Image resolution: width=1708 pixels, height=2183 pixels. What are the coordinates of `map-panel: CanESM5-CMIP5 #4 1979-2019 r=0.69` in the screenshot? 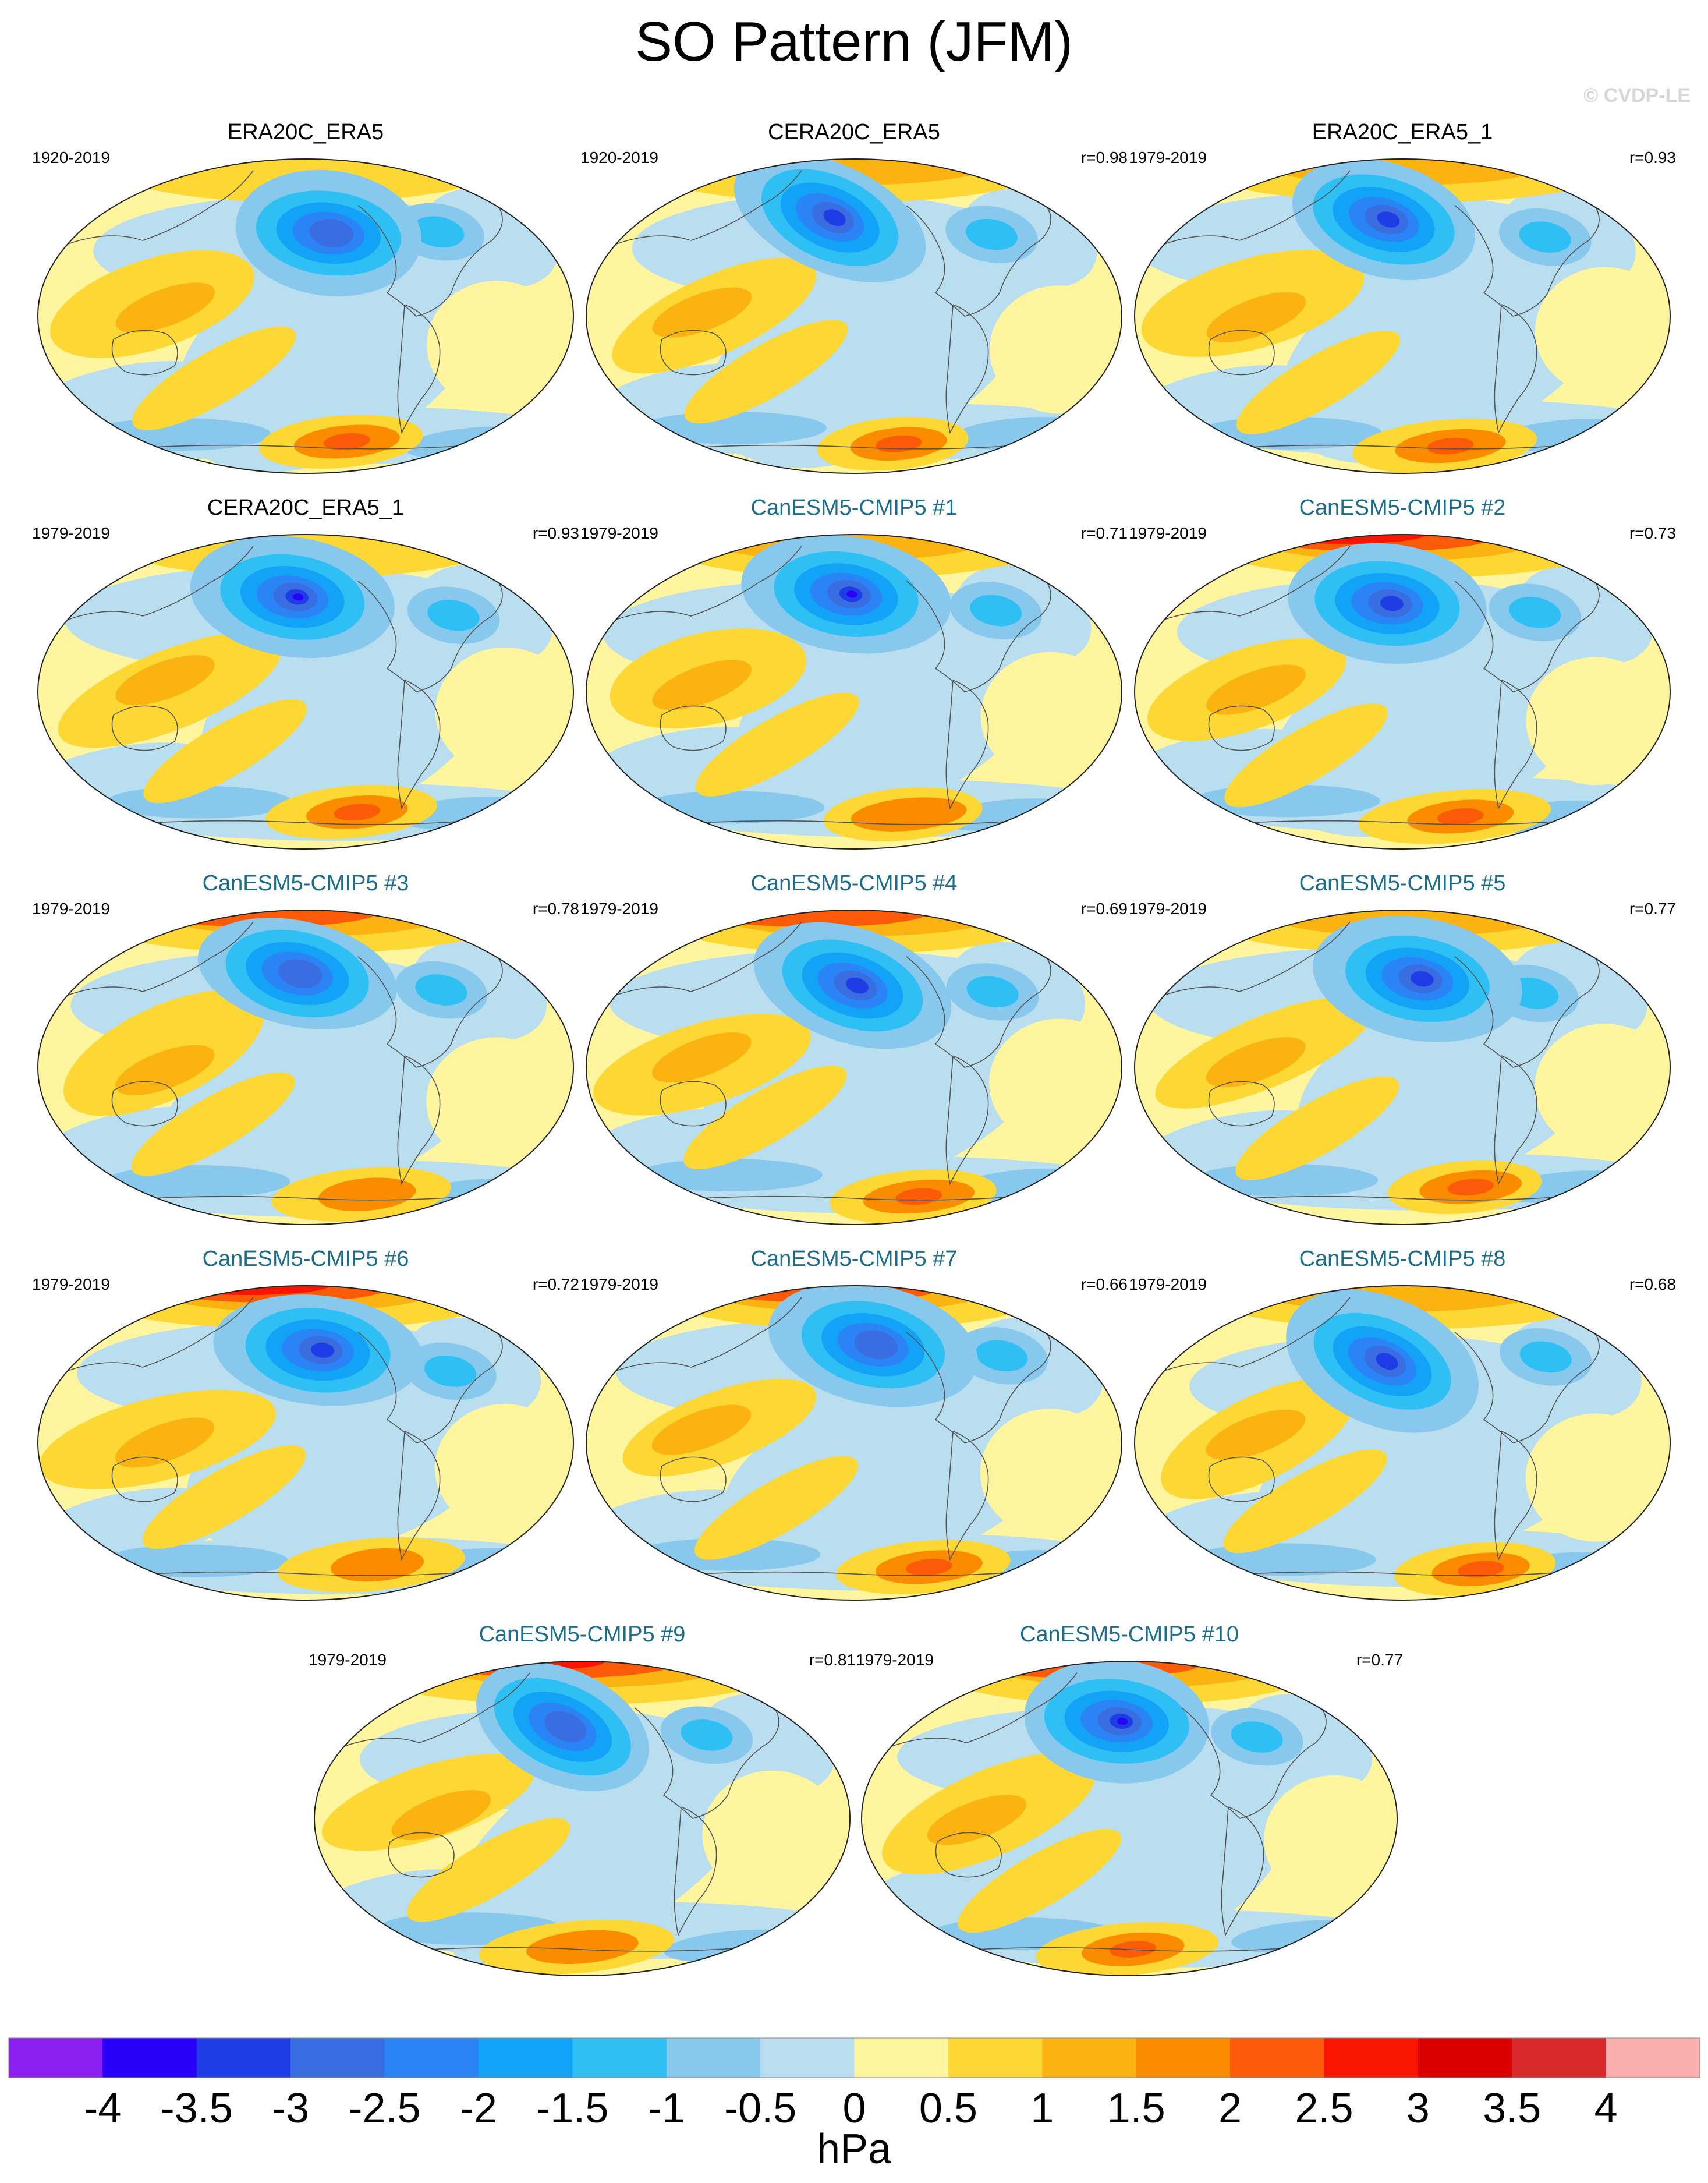 It's located at (854, 1051).